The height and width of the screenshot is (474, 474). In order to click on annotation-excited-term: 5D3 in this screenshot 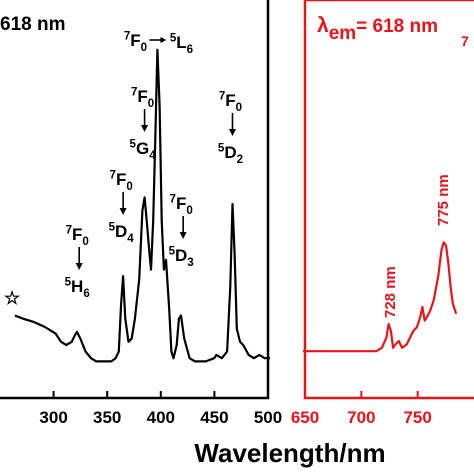, I will do `click(181, 257)`.